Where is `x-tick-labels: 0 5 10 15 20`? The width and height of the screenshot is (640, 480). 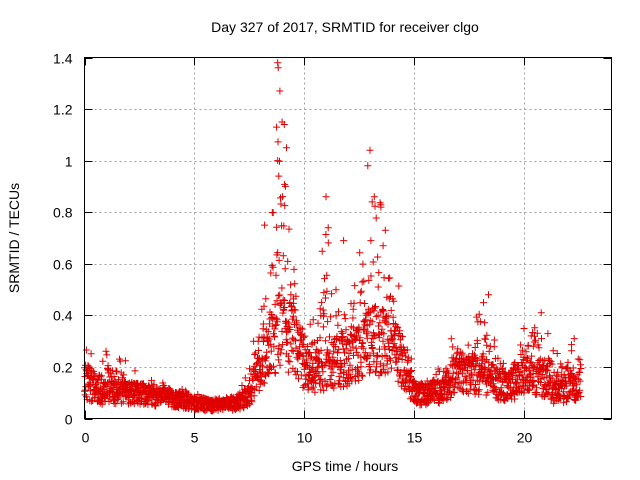 x-tick-labels: 0 5 10 15 20 is located at coordinates (307, 438).